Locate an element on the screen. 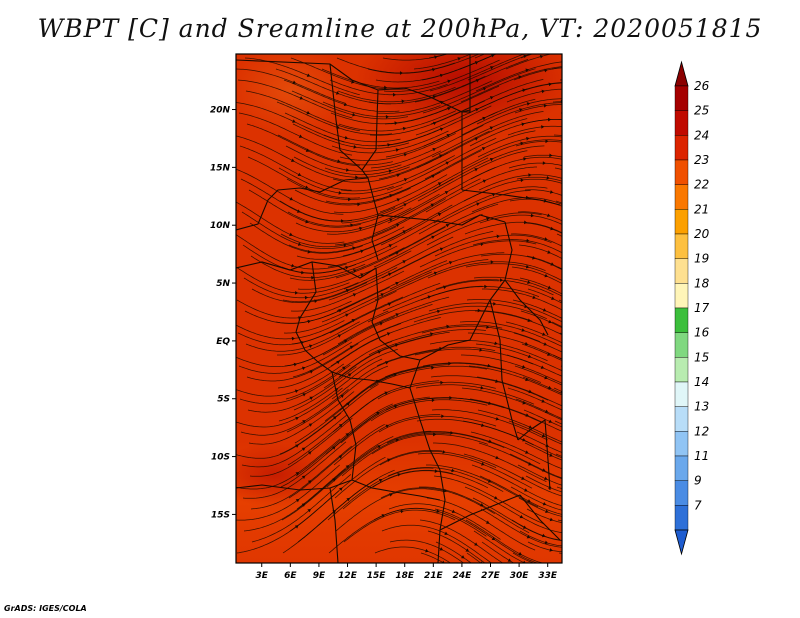 The image size is (800, 618). lon-tick-label: 27E is located at coordinates (491, 576).